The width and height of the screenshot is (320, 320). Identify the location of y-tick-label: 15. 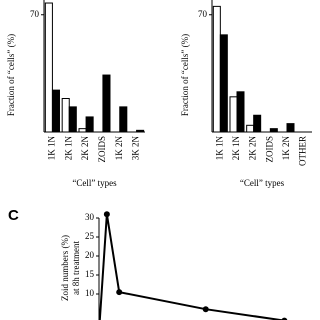
(90, 274).